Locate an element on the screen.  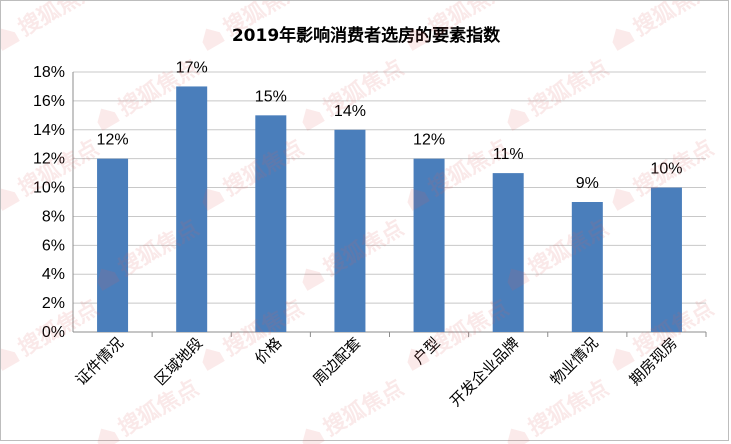
y-tick-label: 0% is located at coordinates (53, 332).